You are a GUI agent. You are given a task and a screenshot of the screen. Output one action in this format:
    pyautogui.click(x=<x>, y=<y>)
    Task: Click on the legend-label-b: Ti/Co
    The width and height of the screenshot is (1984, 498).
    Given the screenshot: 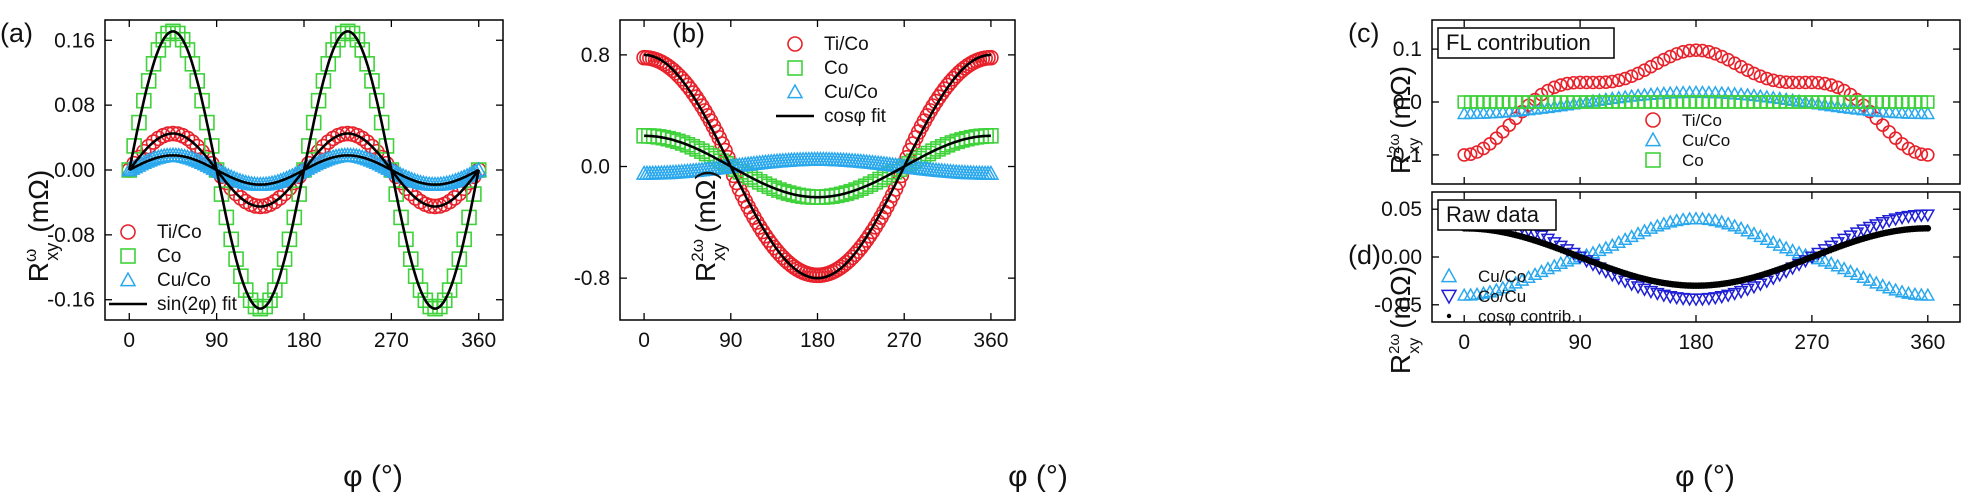 What is the action you would take?
    pyautogui.click(x=846, y=44)
    